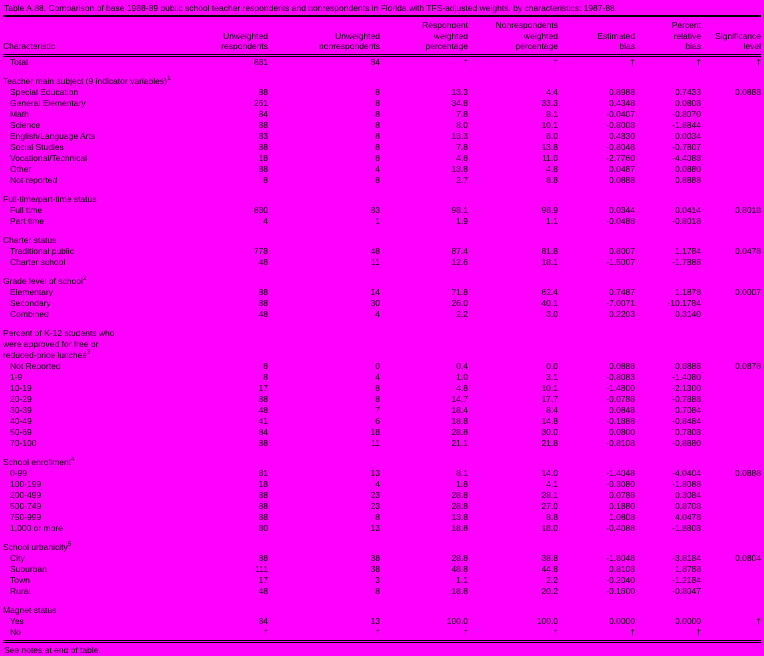 Image resolution: width=764 pixels, height=656 pixels. I want to click on section-header-row: Percent of K-12 students who, so click(382, 333).